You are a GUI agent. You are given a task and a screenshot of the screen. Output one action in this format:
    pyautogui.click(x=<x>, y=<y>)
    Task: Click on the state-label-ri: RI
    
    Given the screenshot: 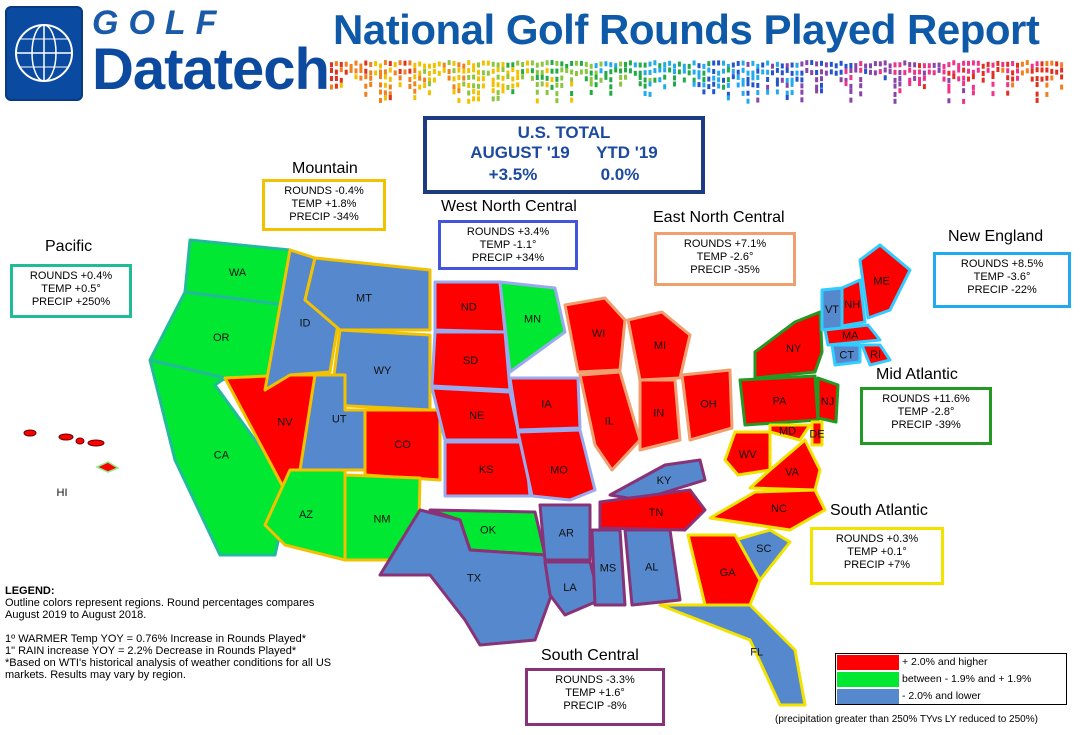 What is the action you would take?
    pyautogui.click(x=875, y=355)
    